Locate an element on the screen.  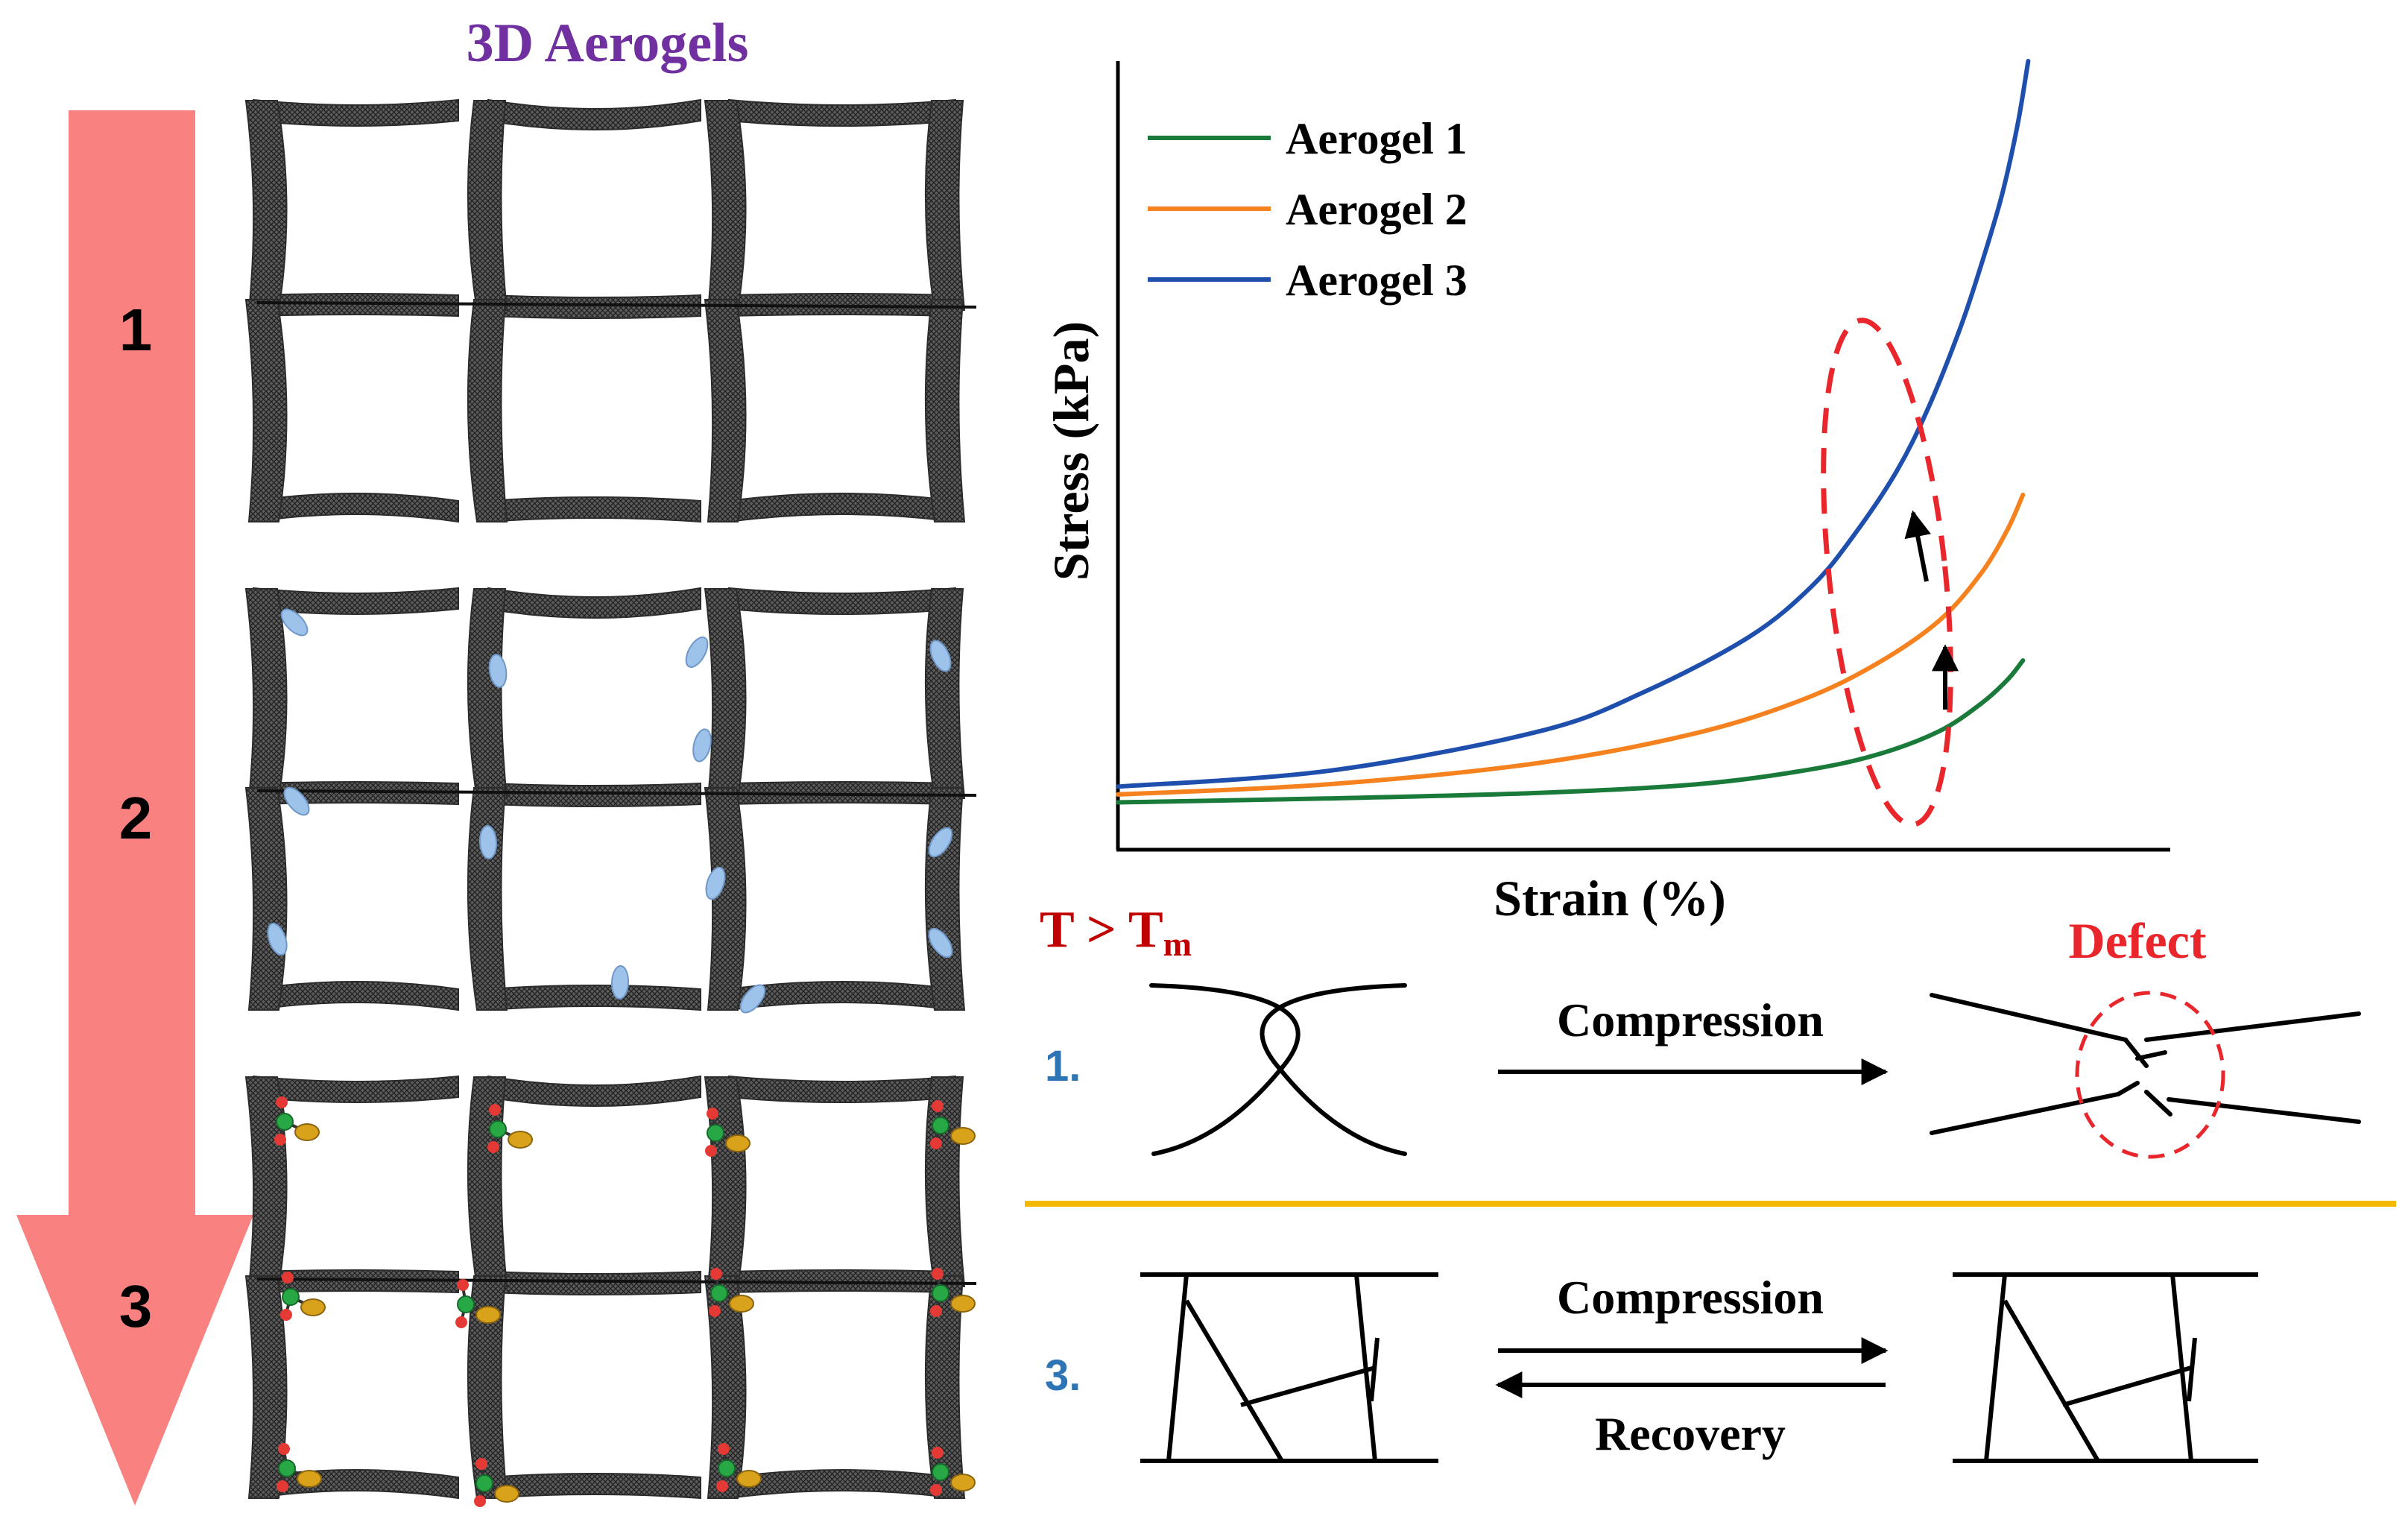
network-after-diagram is located at coordinates (2105, 1368).